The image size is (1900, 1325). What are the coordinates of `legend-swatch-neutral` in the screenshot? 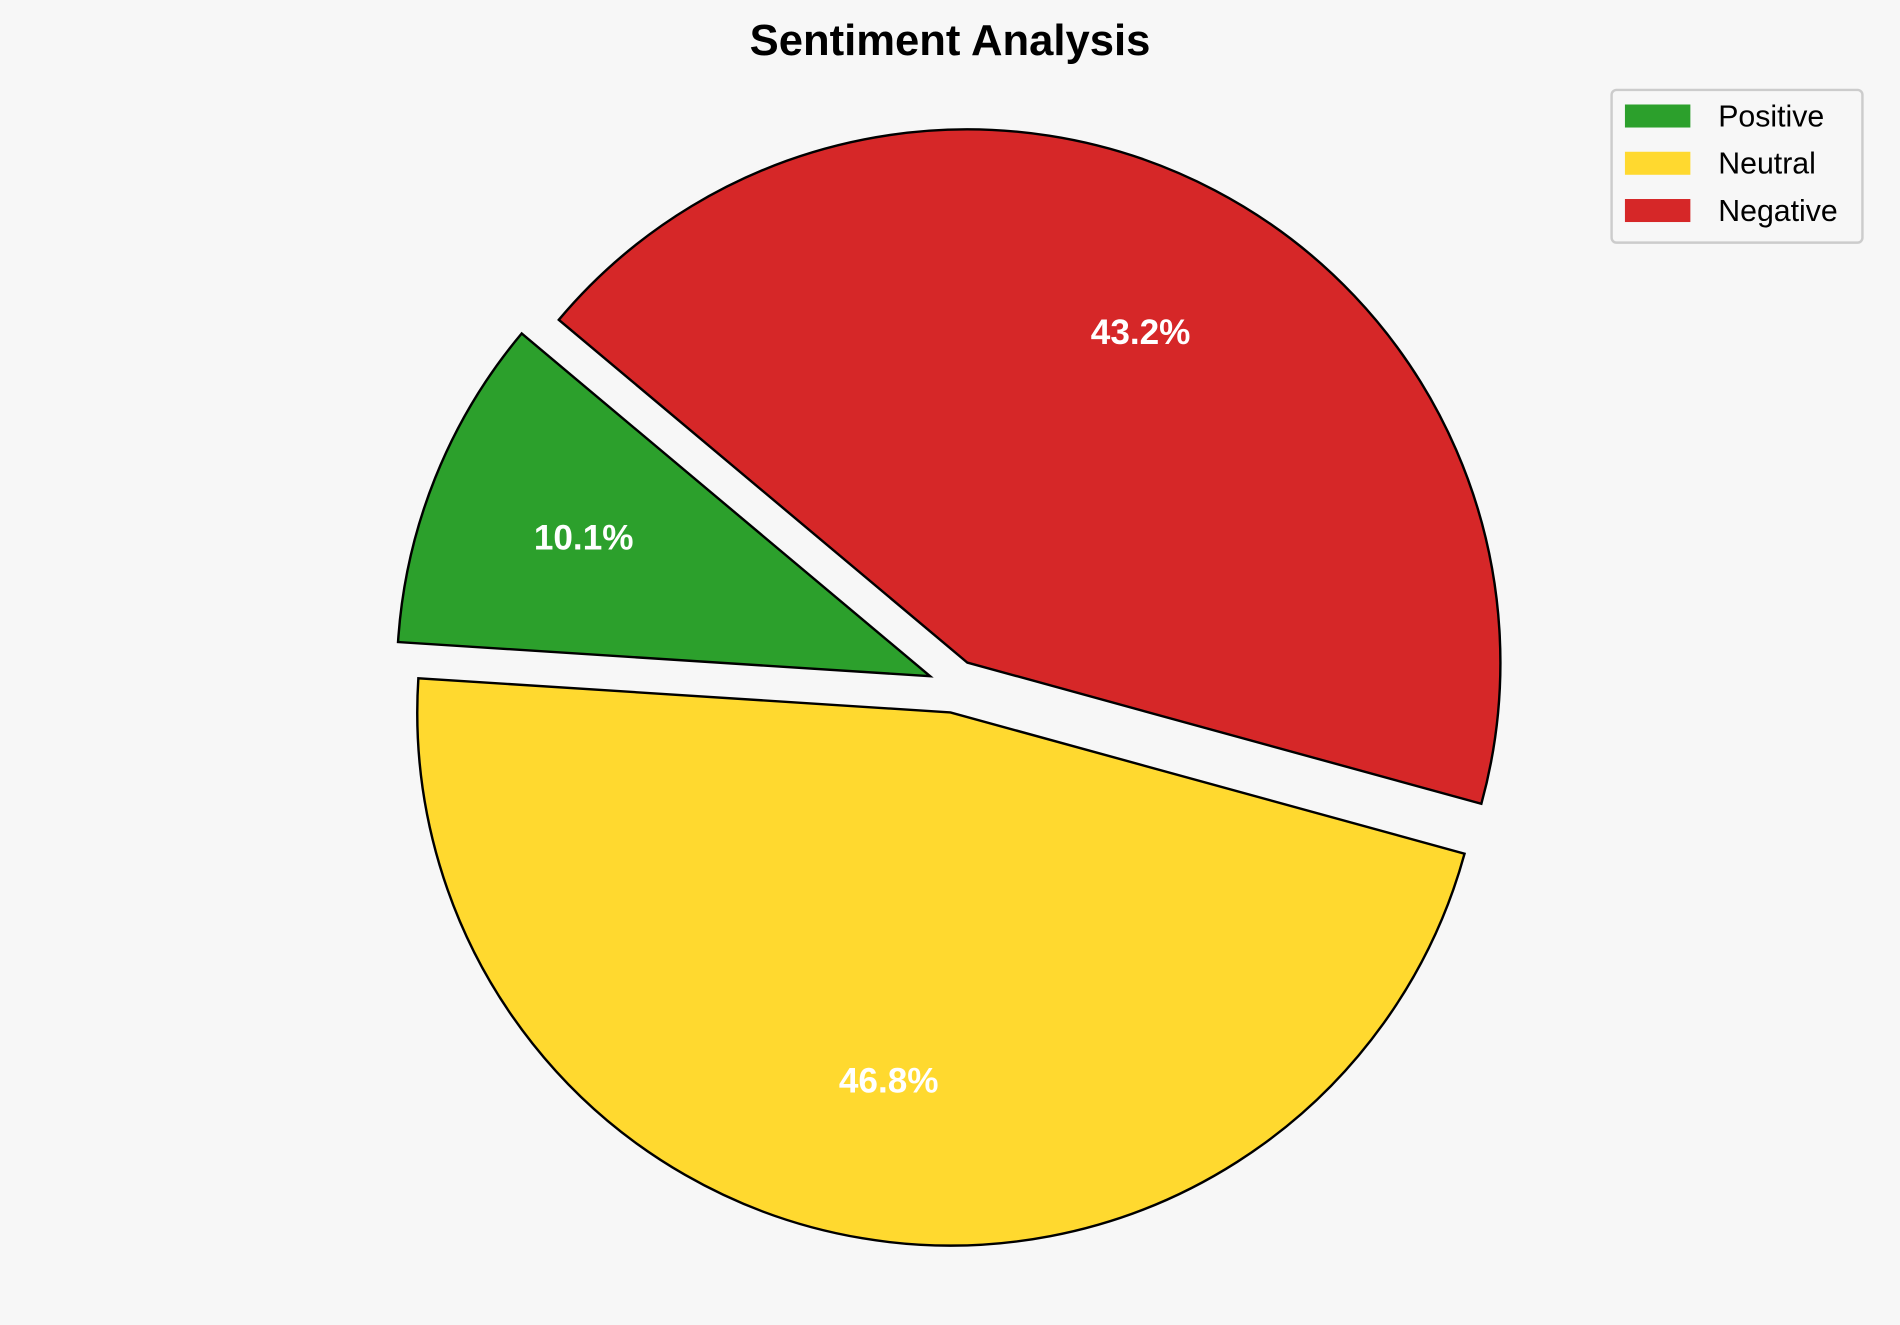 It's located at (1657, 163).